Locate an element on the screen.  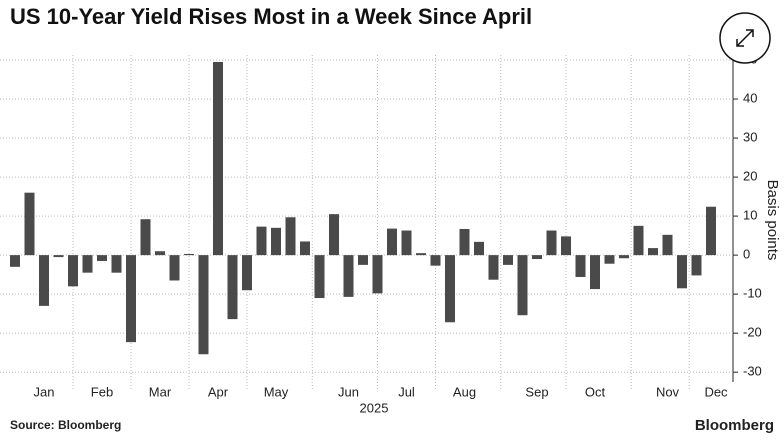
x-tick-label: Jul is located at coordinates (406, 391).